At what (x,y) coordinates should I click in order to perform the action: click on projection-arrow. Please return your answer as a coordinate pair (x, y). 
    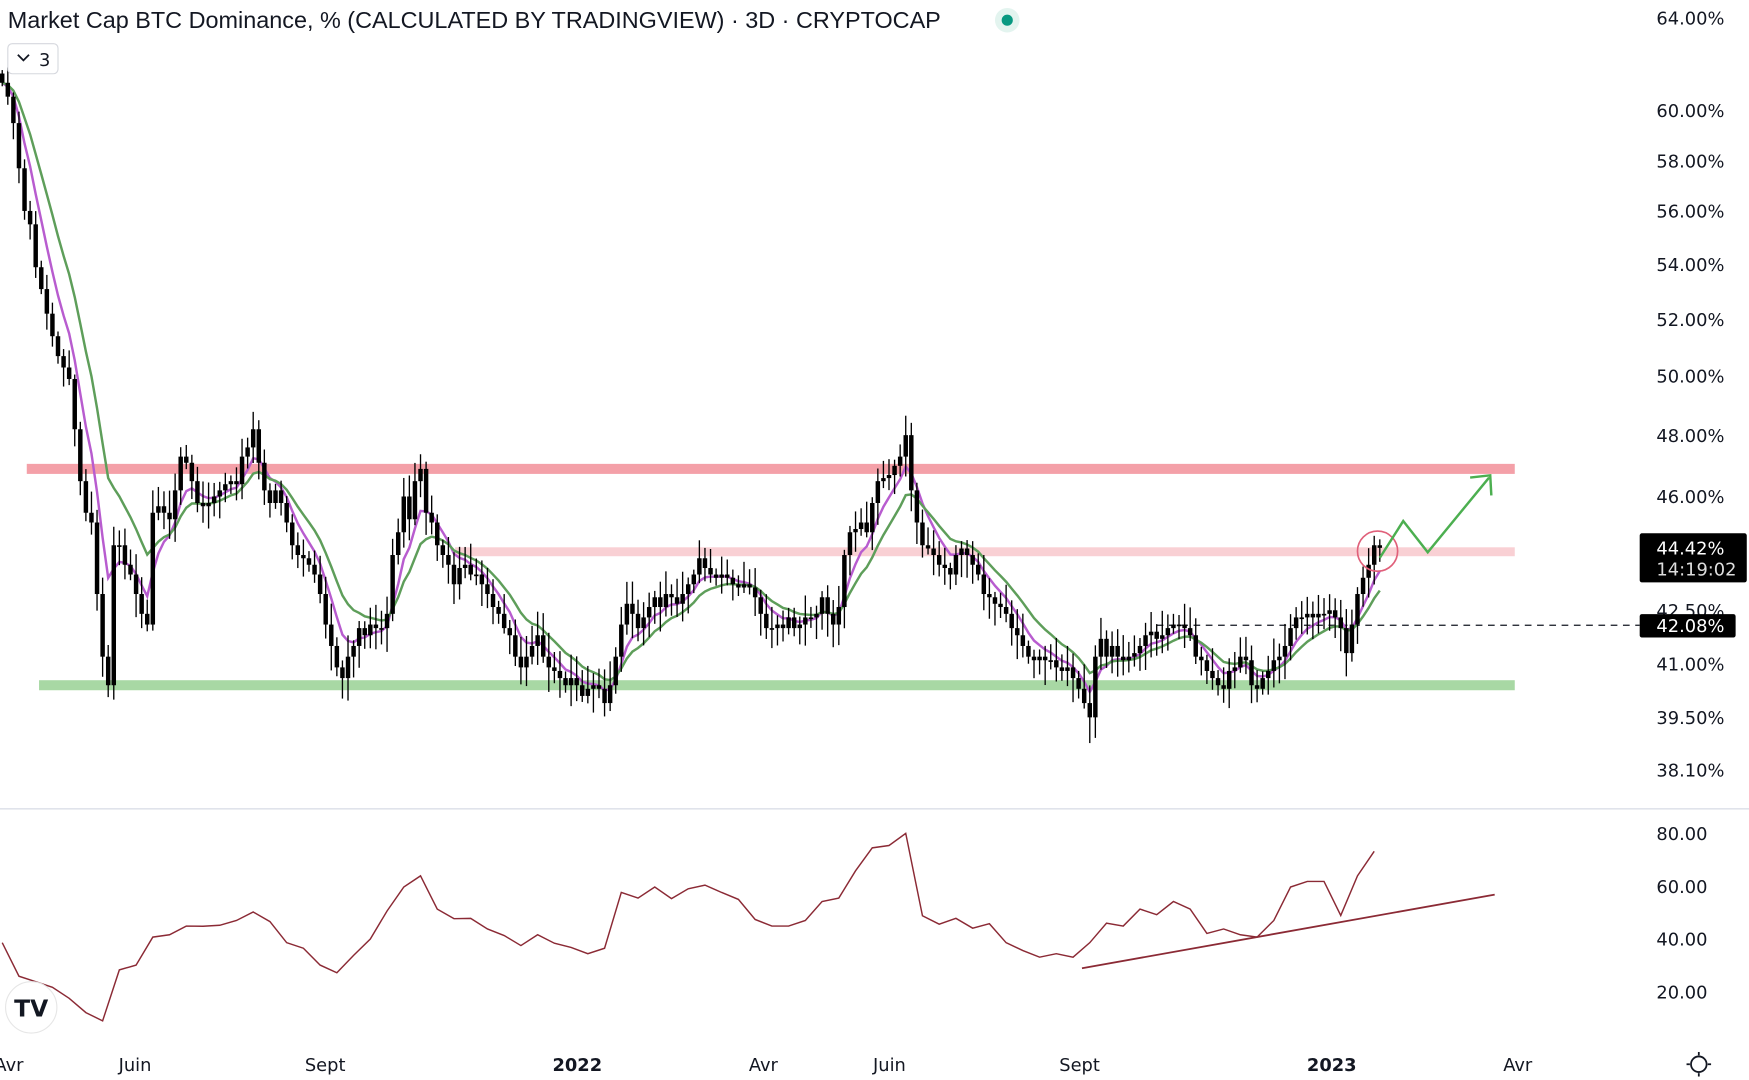
    Looking at the image, I should click on (1434, 517).